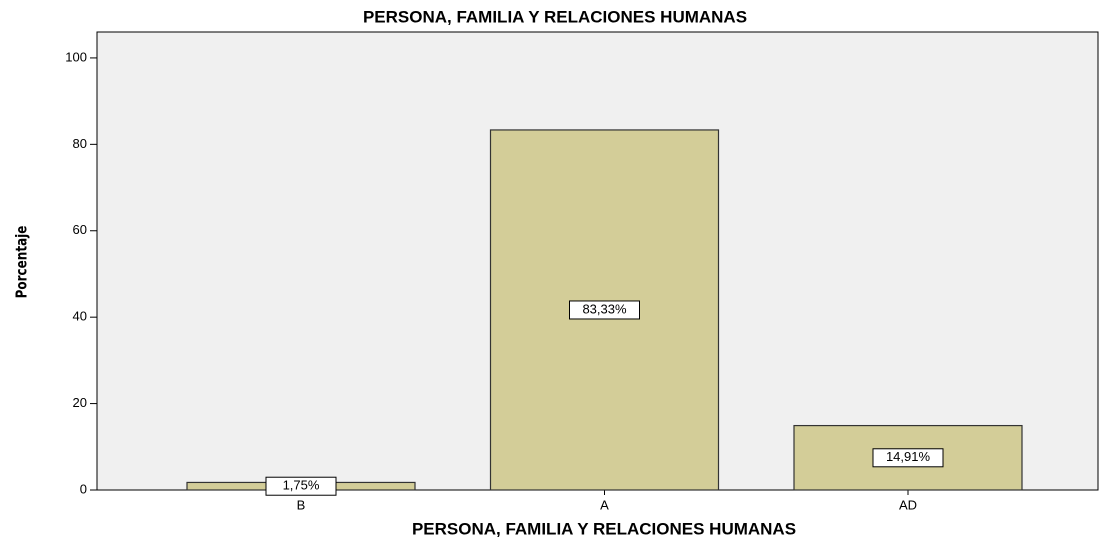 The width and height of the screenshot is (1099, 539). Describe the element at coordinates (908, 504) in the screenshot. I see `x-tick-label: AD` at that location.